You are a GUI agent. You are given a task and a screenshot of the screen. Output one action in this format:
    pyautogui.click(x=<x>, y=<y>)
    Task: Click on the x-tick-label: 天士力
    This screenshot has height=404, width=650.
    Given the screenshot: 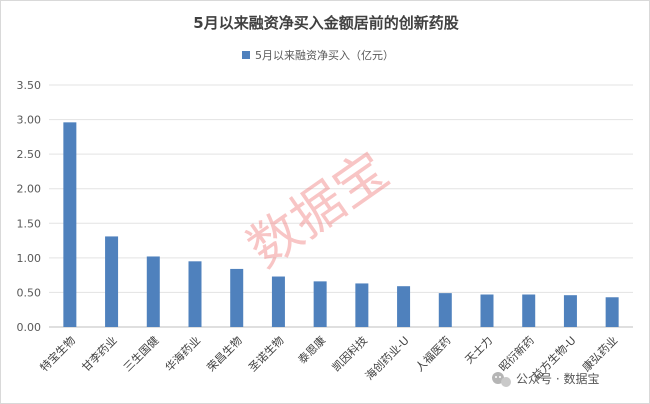 What is the action you would take?
    pyautogui.click(x=479, y=350)
    